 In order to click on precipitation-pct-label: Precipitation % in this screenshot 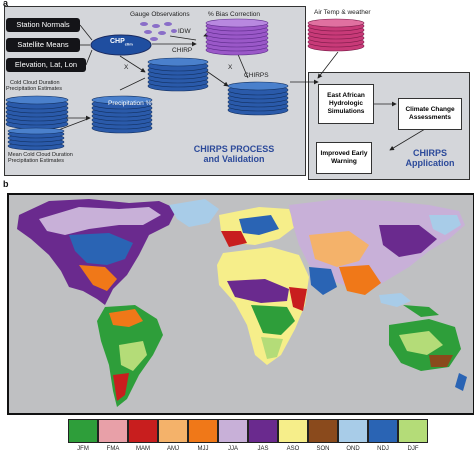, I will do `click(130, 103)`.